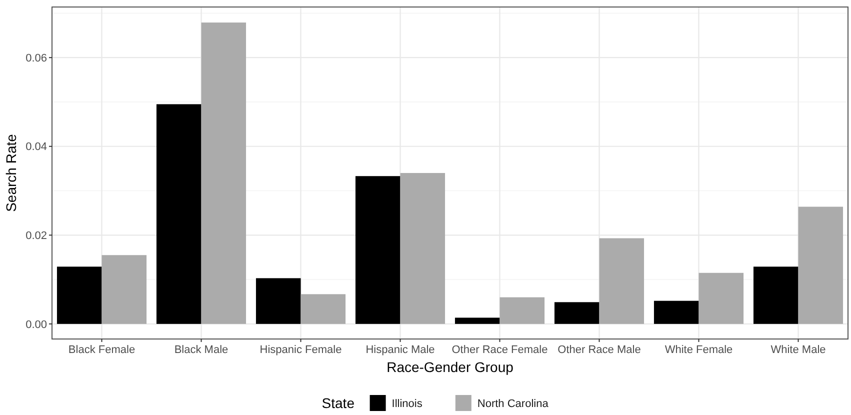 The width and height of the screenshot is (851, 415). Describe the element at coordinates (338, 403) in the screenshot. I see `legend-title: State` at that location.